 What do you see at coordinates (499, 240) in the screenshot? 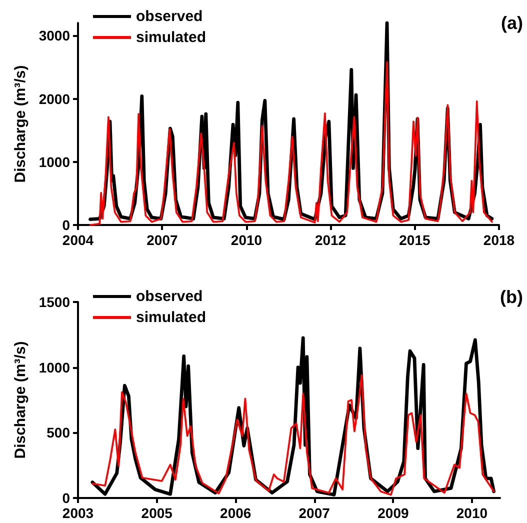
I see `x-tick-label: 2018` at bounding box center [499, 240].